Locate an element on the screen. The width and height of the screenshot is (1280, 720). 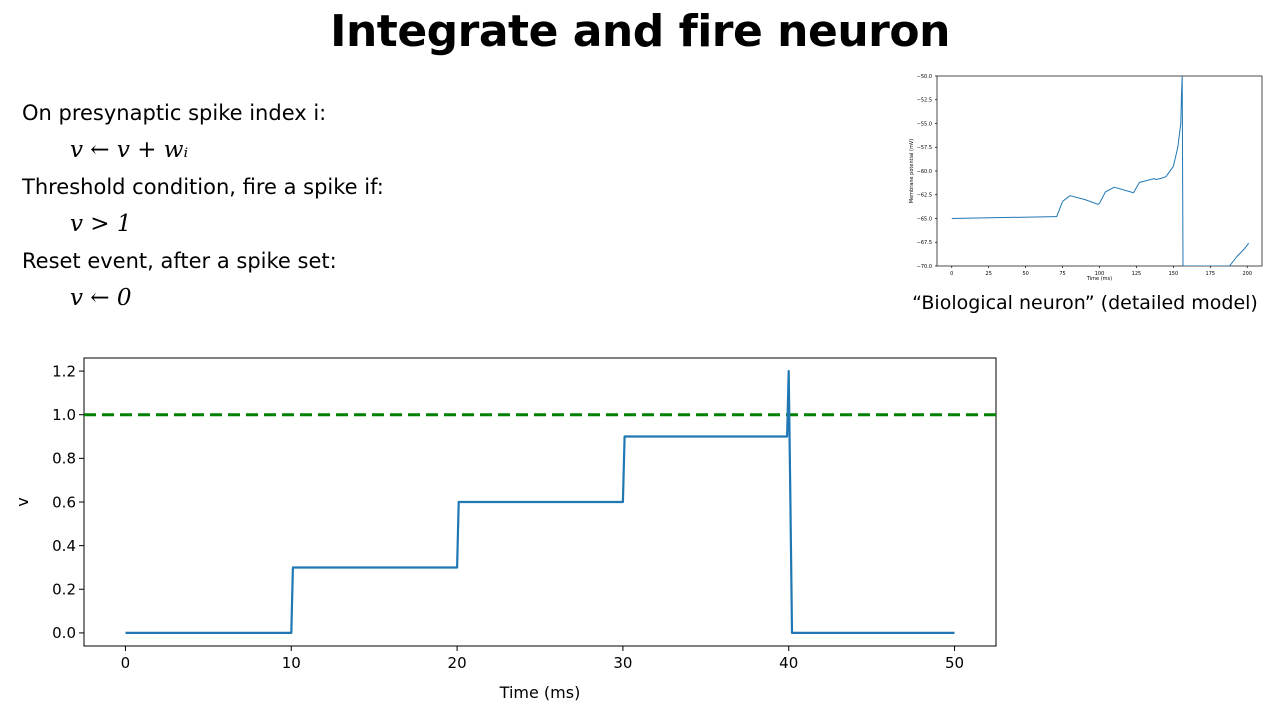
bio-plot-frame is located at coordinates (1099, 171).